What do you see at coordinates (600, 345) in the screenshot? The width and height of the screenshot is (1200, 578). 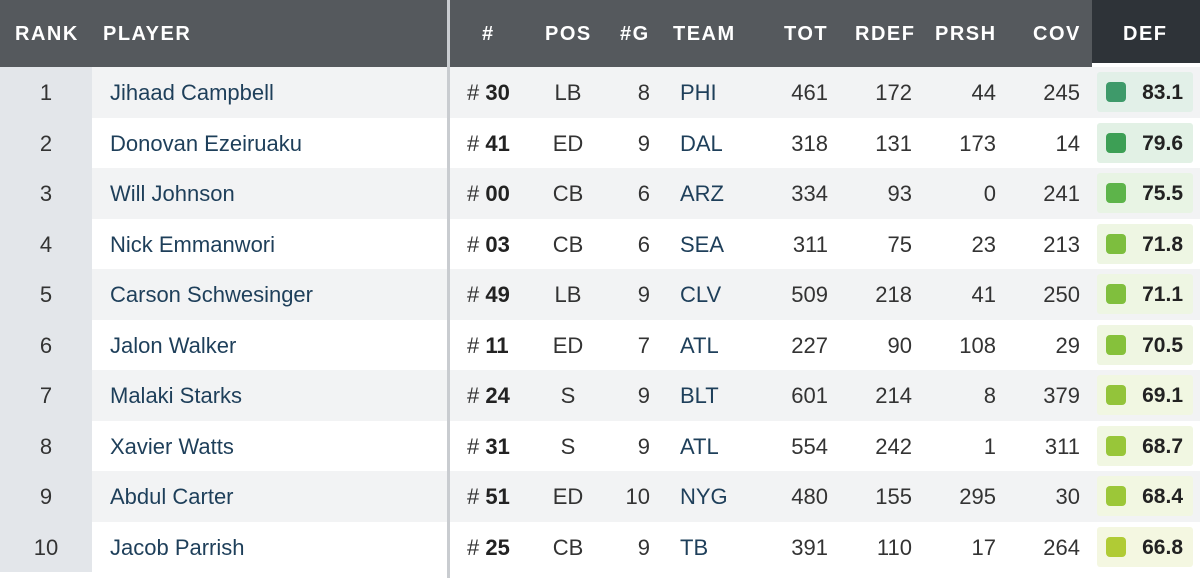 I see `table-row: 6 Jalon Walker # 11 ED 7 ATL 227 90 108 29 70.5` at bounding box center [600, 345].